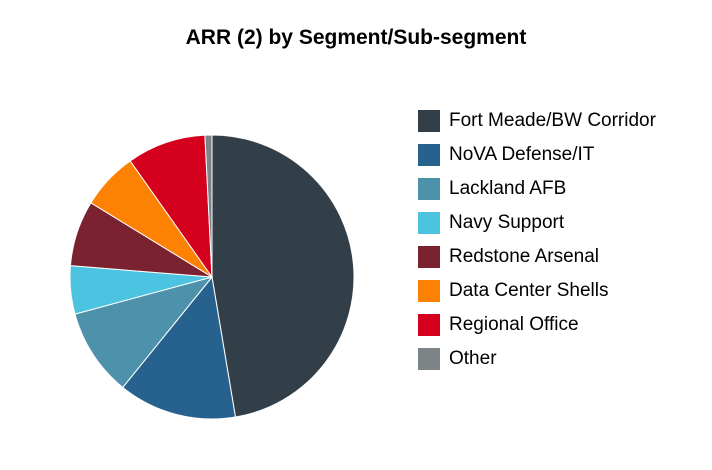  What do you see at coordinates (522, 154) in the screenshot?
I see `legend-label: NoVA Defense/IT` at bounding box center [522, 154].